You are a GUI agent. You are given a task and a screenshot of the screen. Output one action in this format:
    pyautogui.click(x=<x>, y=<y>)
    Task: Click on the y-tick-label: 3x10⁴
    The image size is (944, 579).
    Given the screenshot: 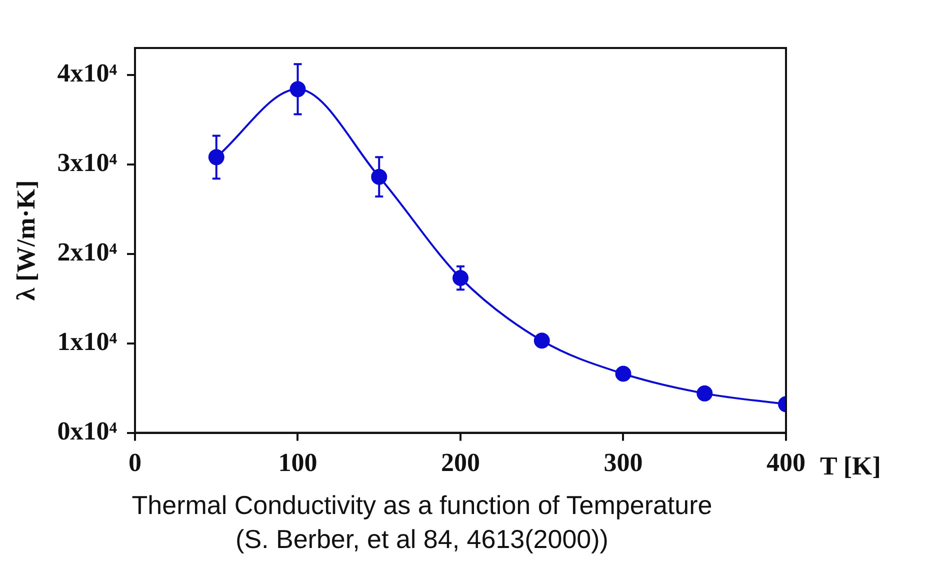 What is the action you would take?
    pyautogui.click(x=87, y=163)
    